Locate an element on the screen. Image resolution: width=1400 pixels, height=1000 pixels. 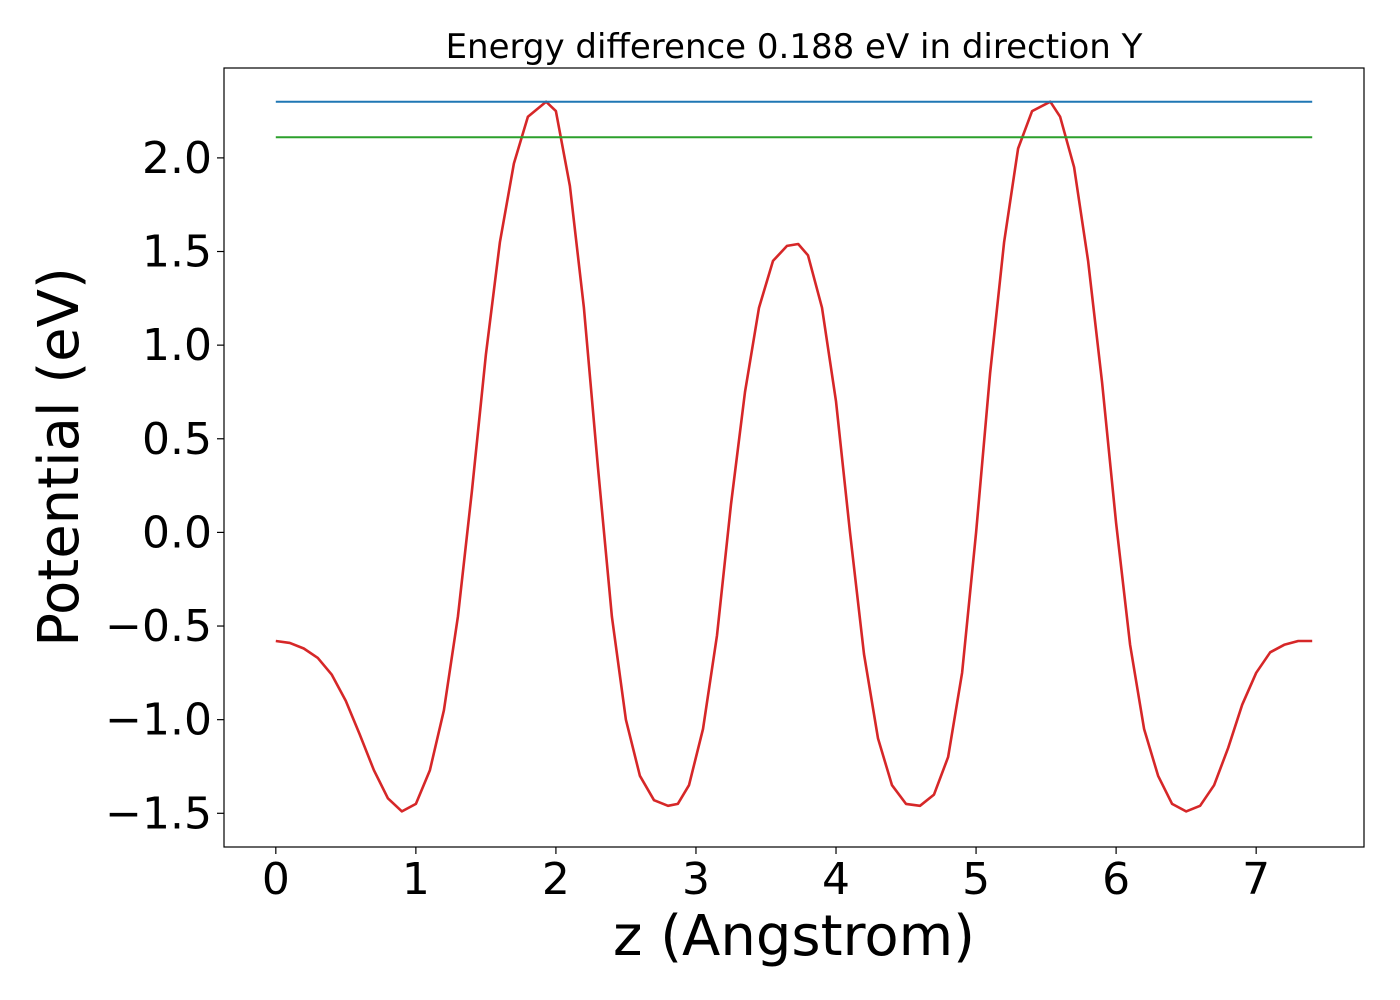
y-axis-ticks: −1.5 −1.0 −0.5 0.0 0.5 1.0 1.5 2.0 is located at coordinates (164, 486).